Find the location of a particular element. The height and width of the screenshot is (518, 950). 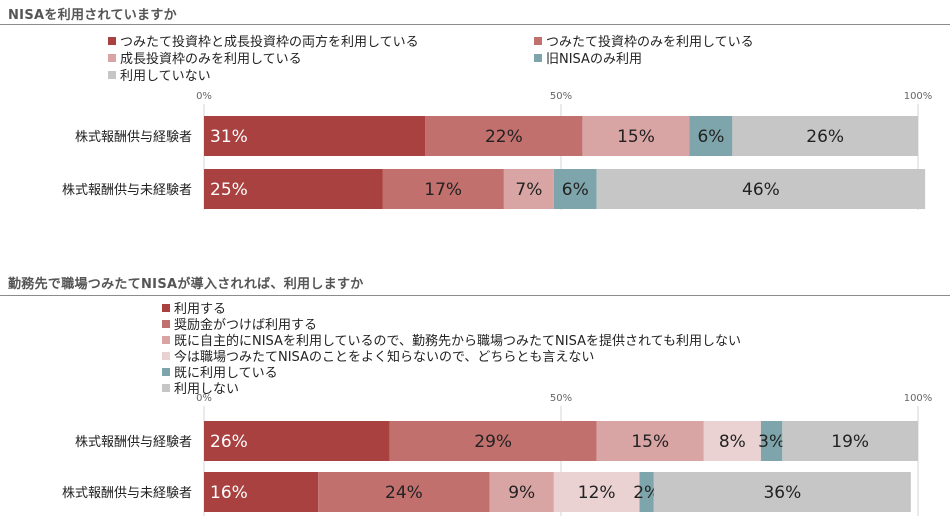

legend-swatch-tsumitate-only is located at coordinates (538, 41).